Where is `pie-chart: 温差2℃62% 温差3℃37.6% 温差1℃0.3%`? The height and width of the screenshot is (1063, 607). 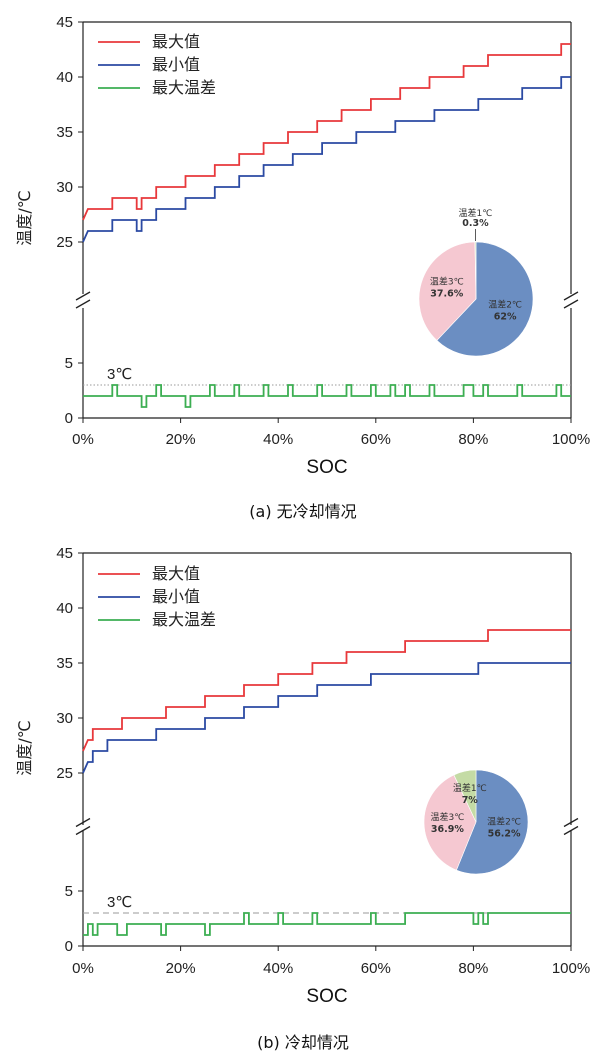 pie-chart: 温差2℃62% 温差3℃37.6% 温差1℃0.3% is located at coordinates (476, 282).